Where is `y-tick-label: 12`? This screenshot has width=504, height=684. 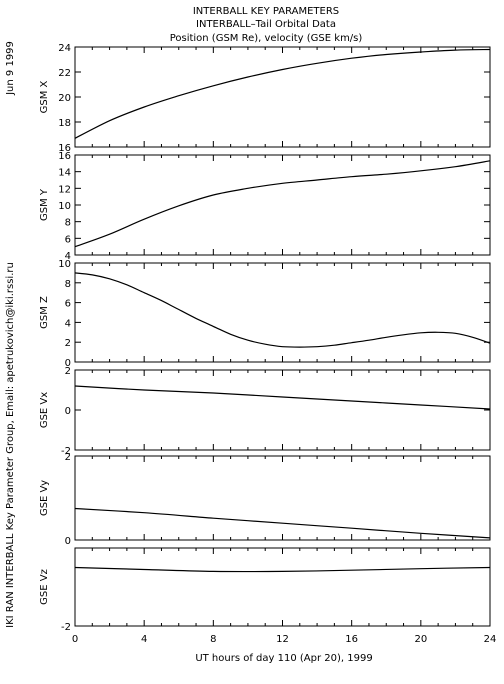 y-tick-label: 12 is located at coordinates (64, 189).